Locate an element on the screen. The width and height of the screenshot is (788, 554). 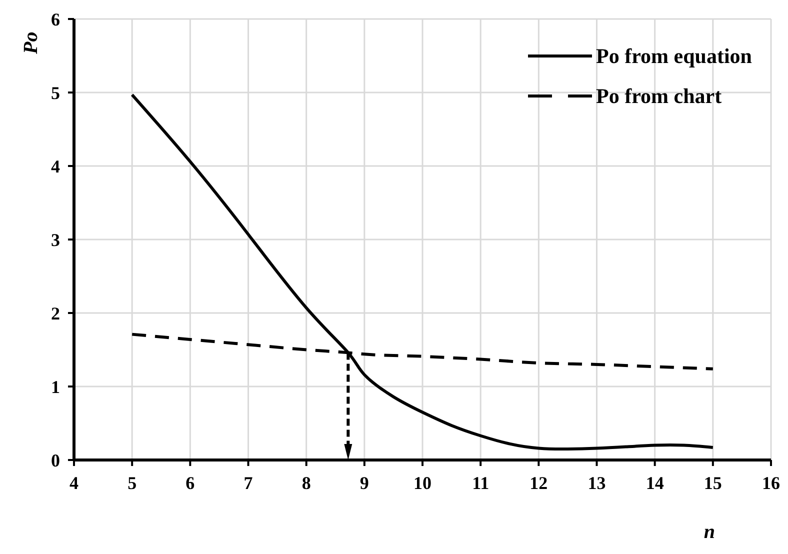
x-tick-label: 8 is located at coordinates (306, 482).